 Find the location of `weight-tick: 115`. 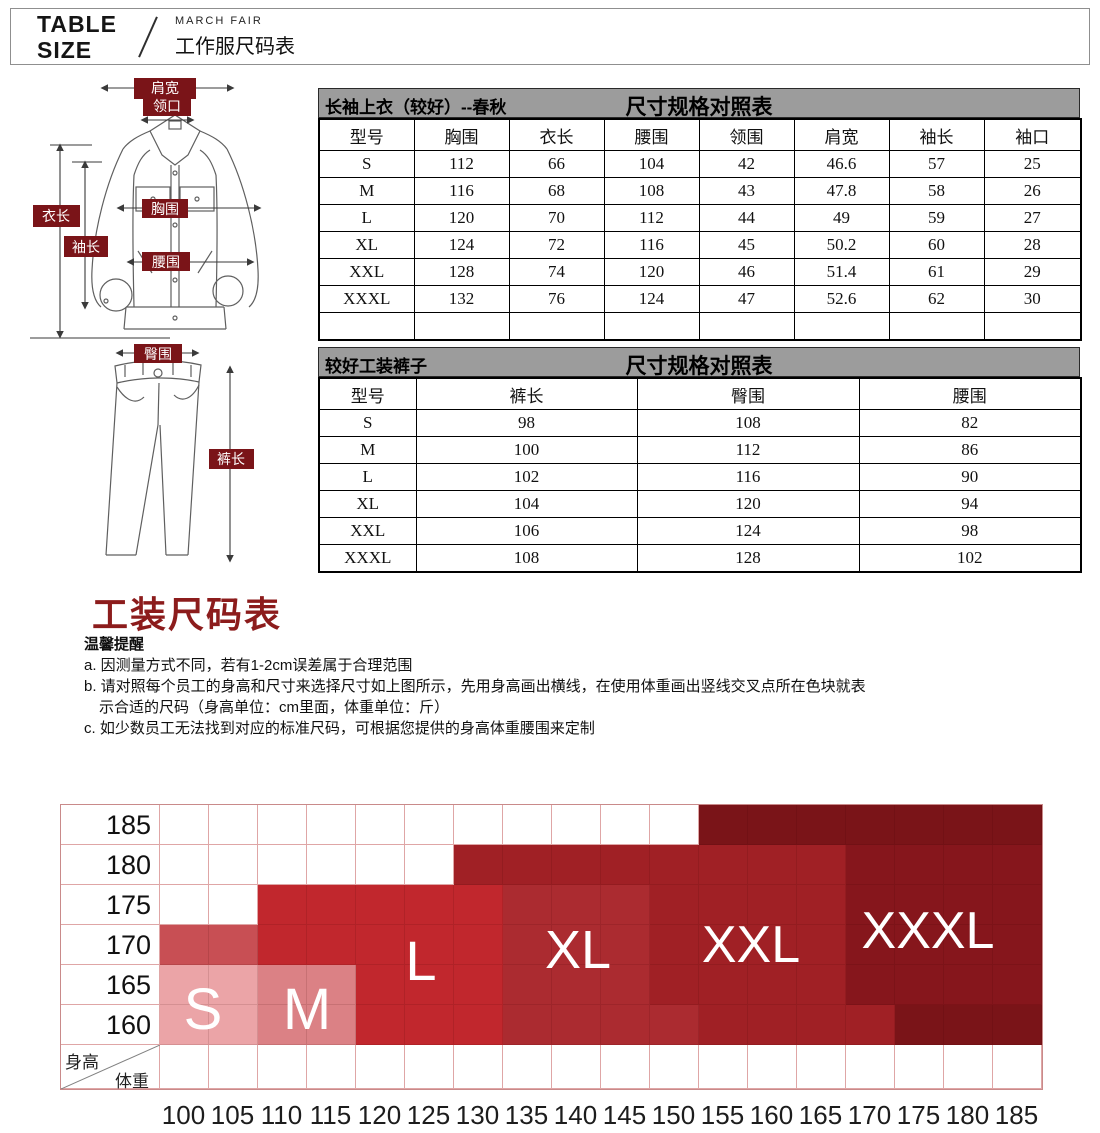

weight-tick: 115 is located at coordinates (330, 1115).